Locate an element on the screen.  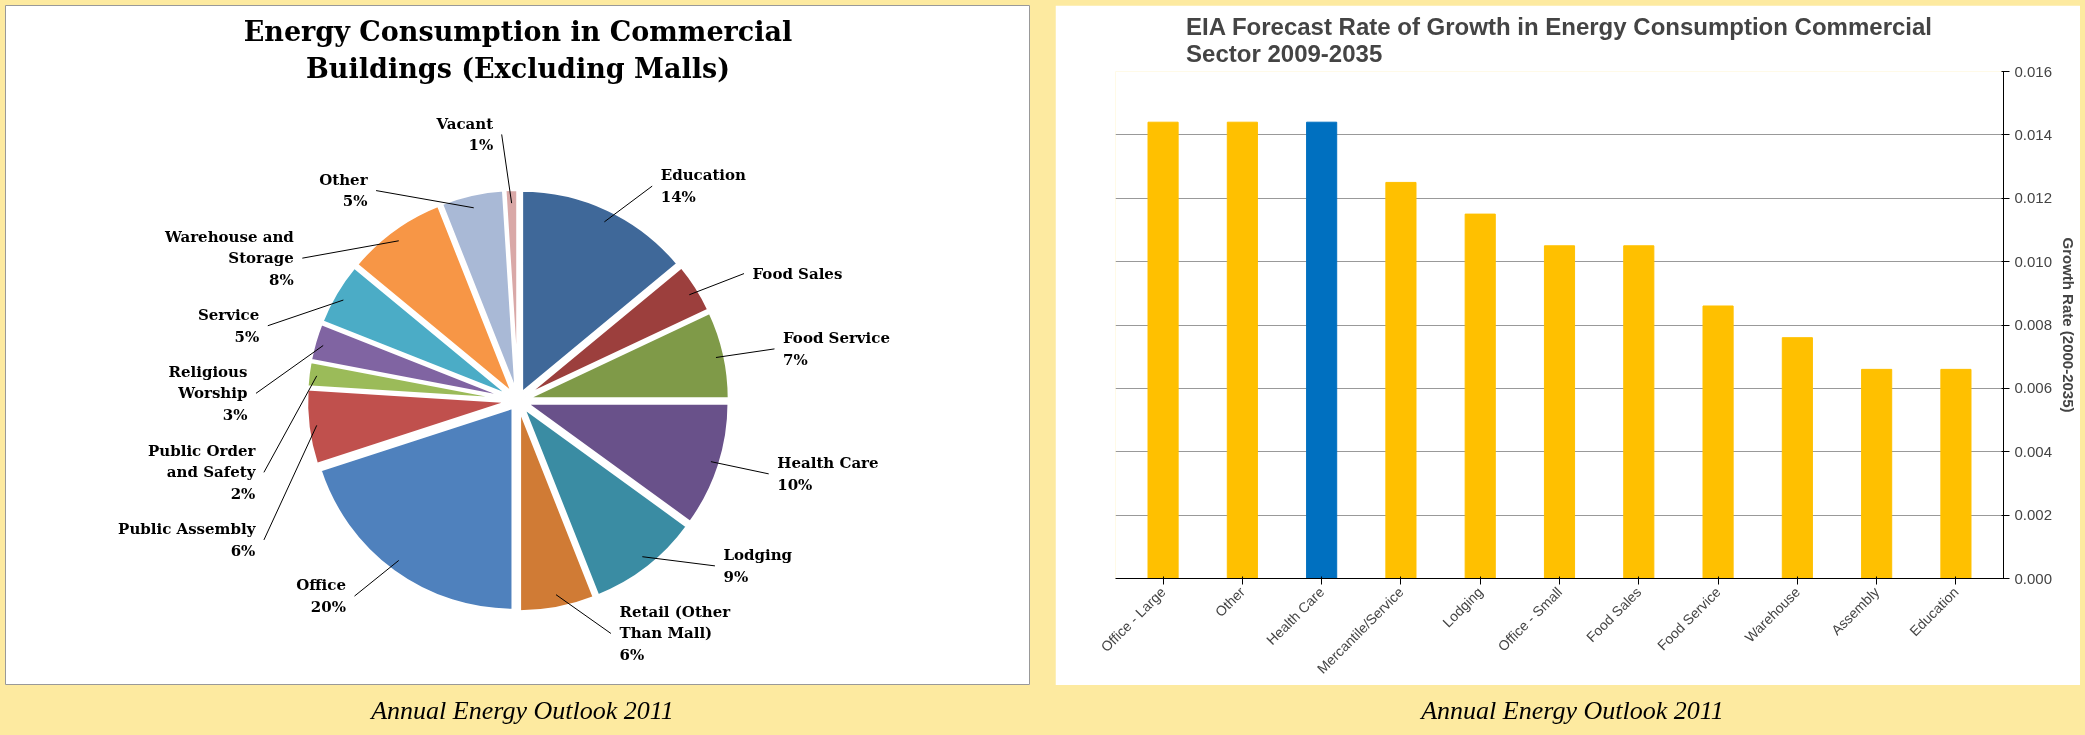
y-tick-label: 0.004 is located at coordinates (2033, 451).